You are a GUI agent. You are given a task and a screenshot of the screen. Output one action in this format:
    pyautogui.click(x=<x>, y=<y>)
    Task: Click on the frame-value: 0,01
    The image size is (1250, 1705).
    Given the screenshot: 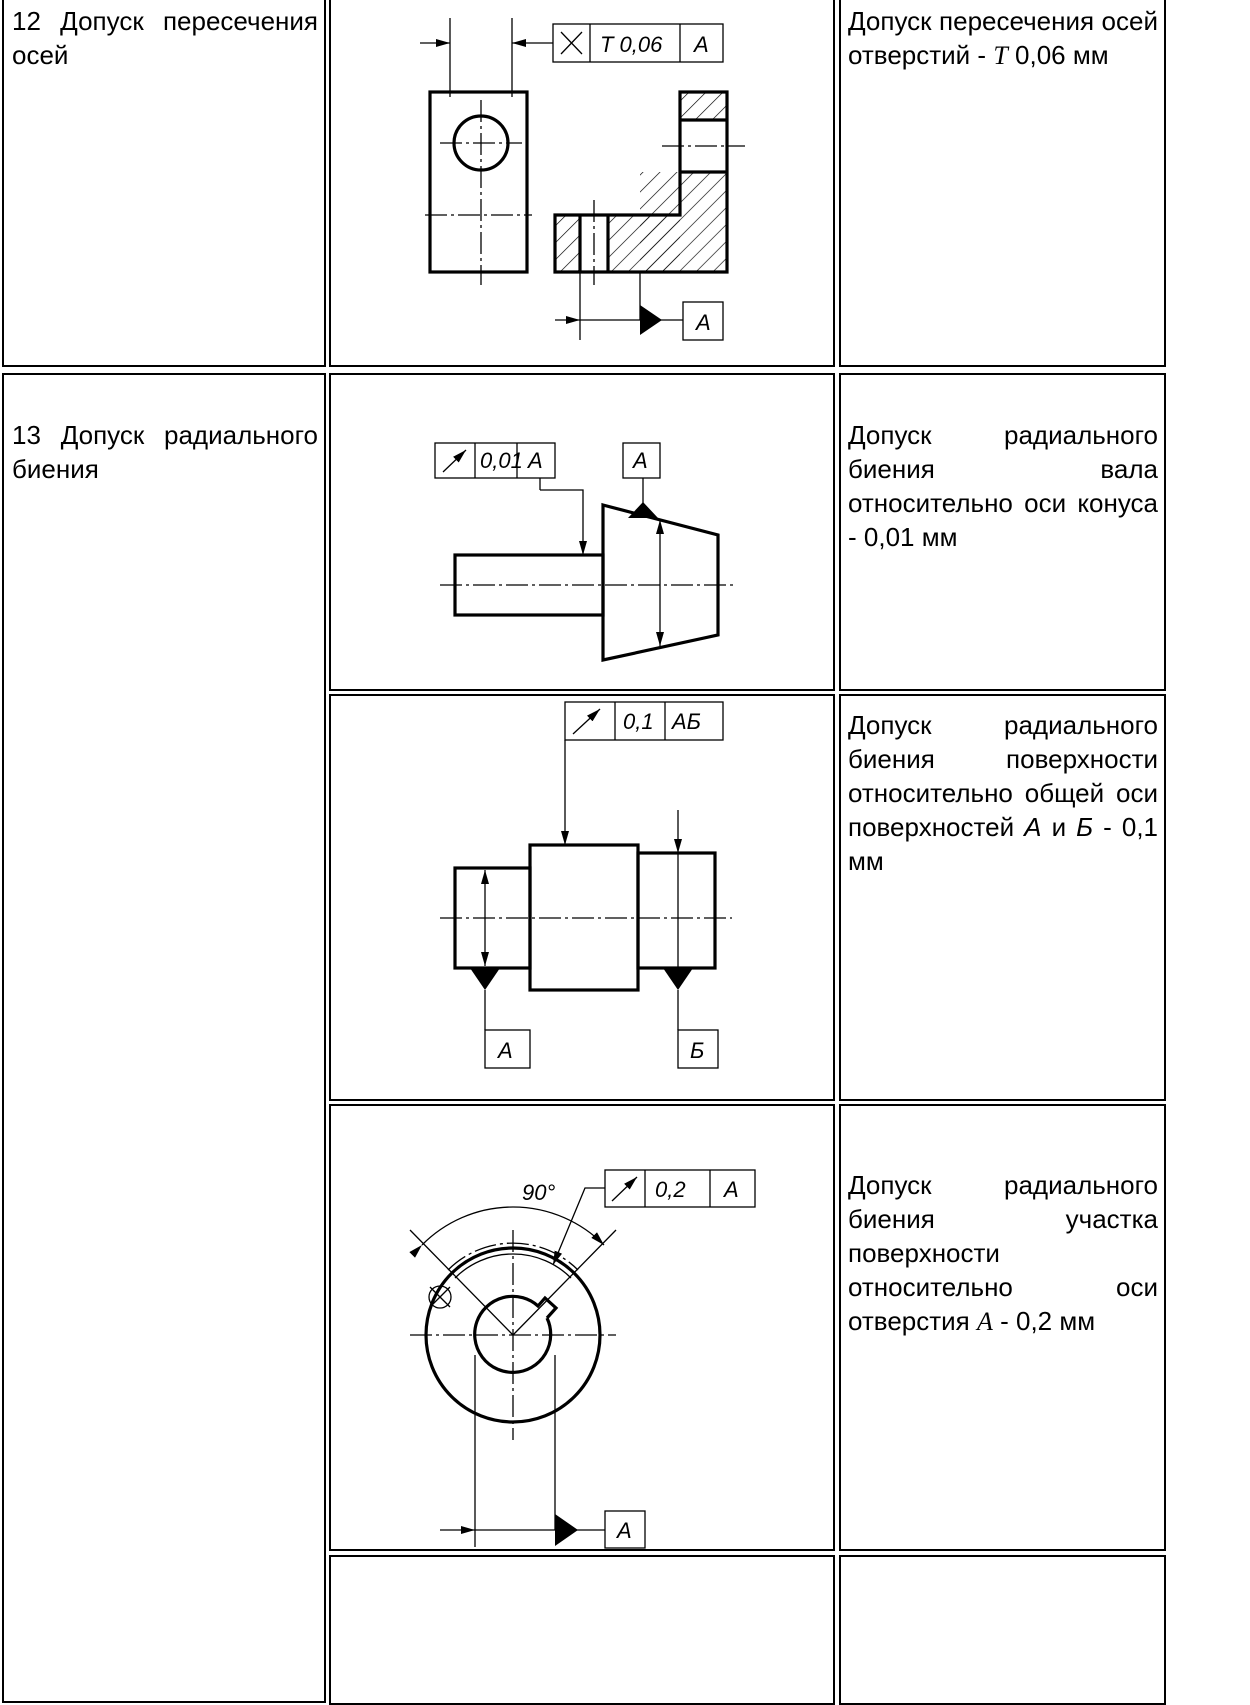 What is the action you would take?
    pyautogui.click(x=501, y=460)
    